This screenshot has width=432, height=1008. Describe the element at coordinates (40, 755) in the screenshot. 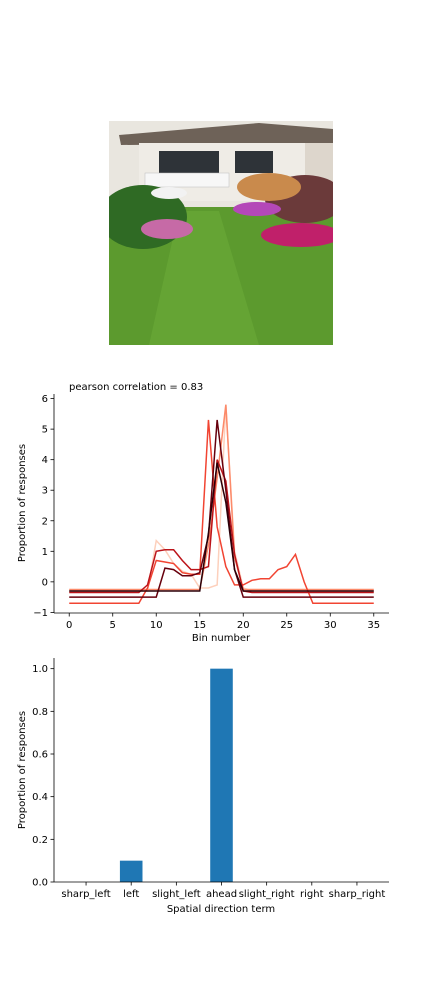

I see `y-tick-label: 0.6` at that location.